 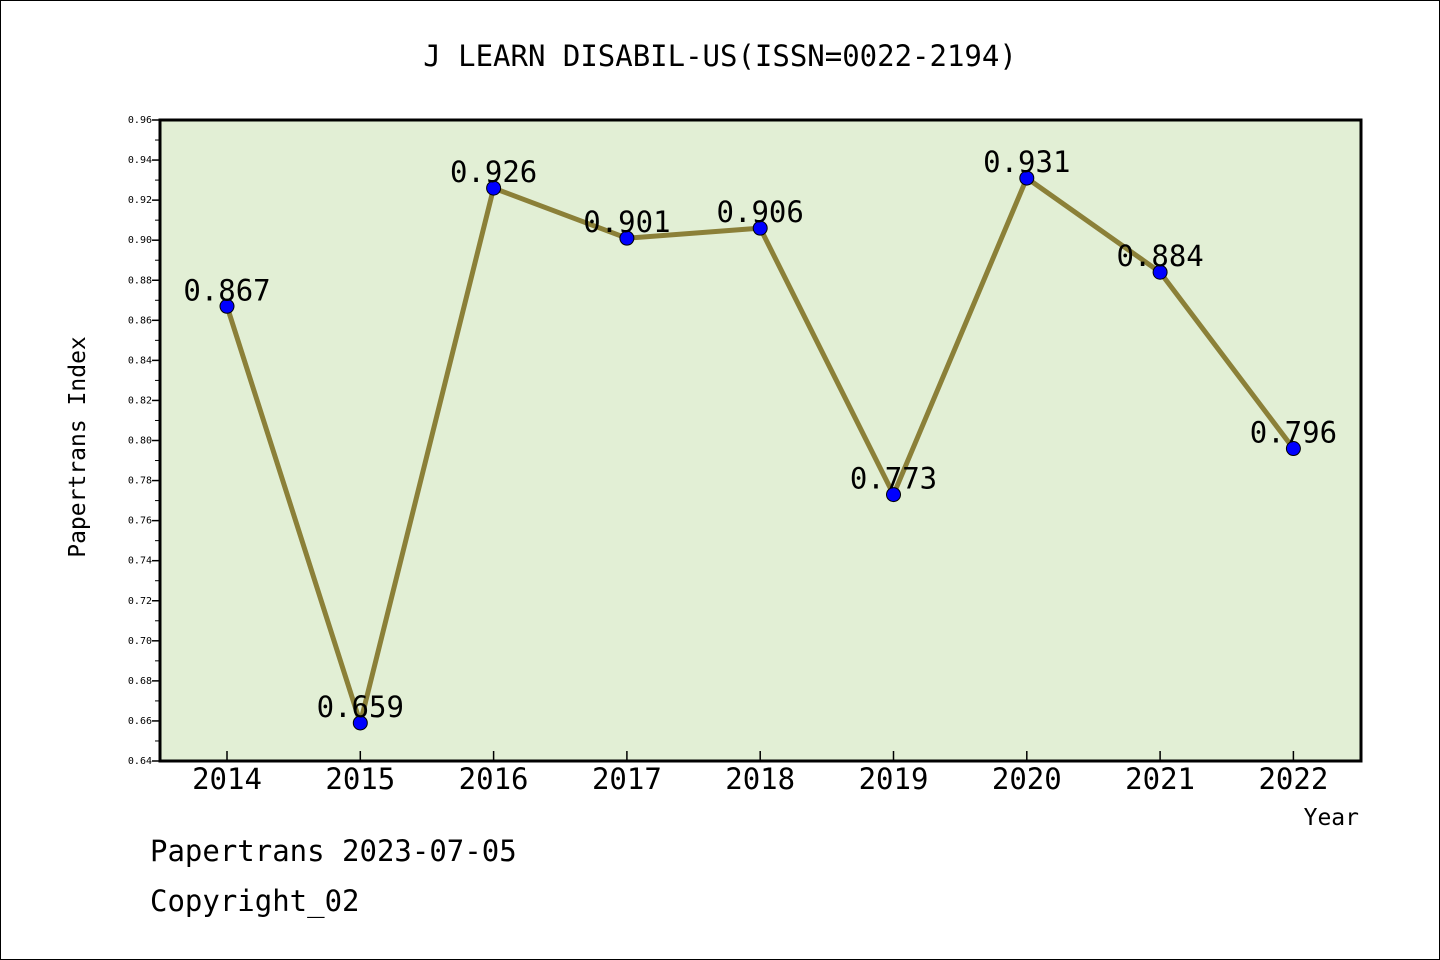 What do you see at coordinates (894, 779) in the screenshot?
I see `x-tick-label: 2019` at bounding box center [894, 779].